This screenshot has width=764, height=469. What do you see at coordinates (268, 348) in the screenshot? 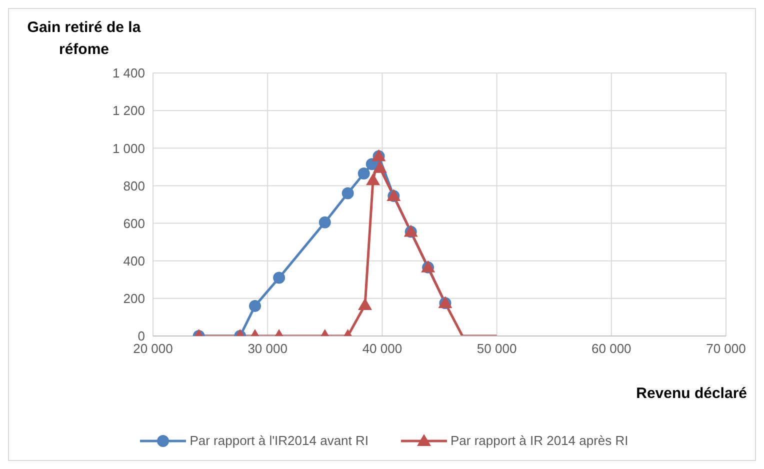
I see `x-tick-label: 30 000` at bounding box center [268, 348].